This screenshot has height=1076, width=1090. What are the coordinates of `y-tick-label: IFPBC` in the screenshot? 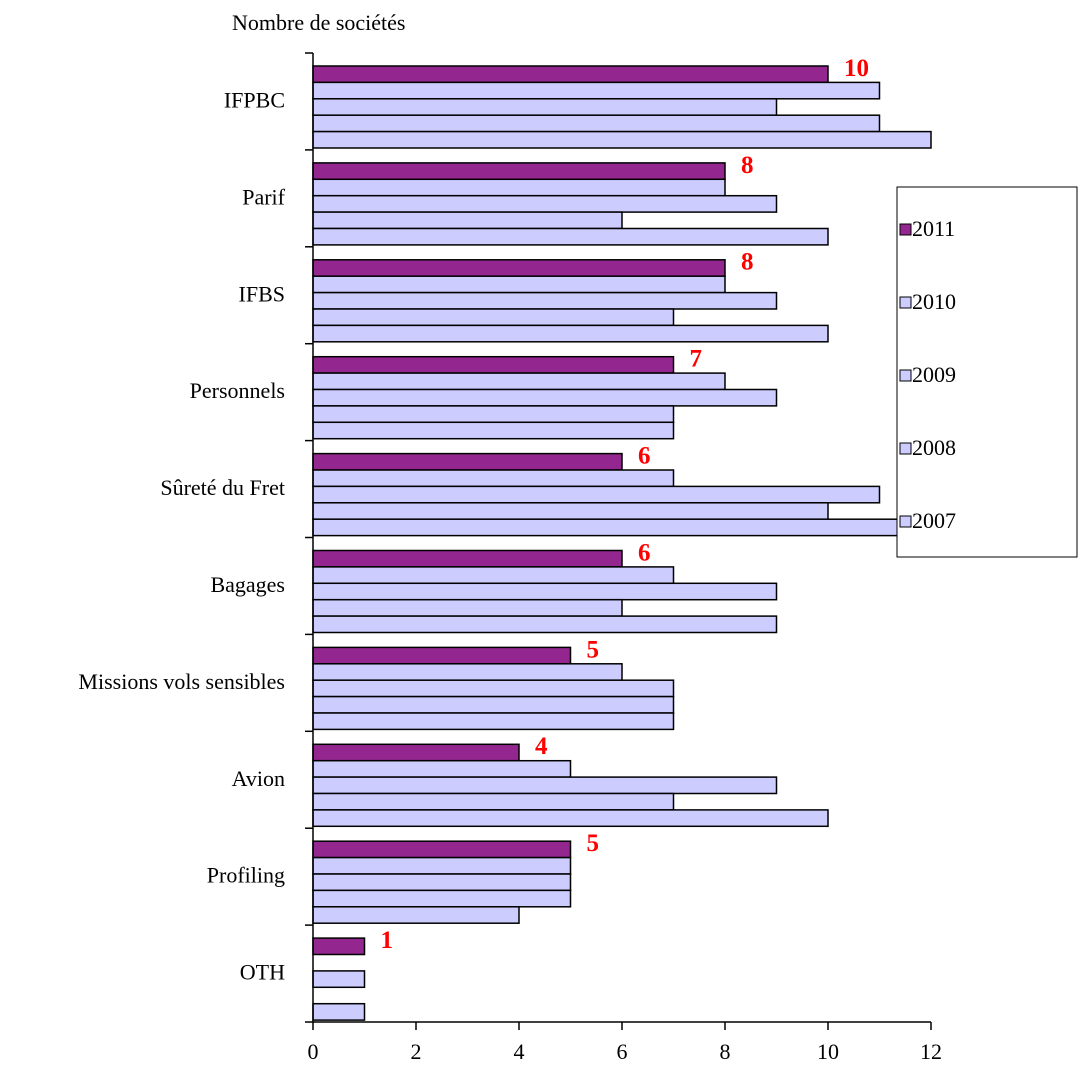 It's located at (254, 99).